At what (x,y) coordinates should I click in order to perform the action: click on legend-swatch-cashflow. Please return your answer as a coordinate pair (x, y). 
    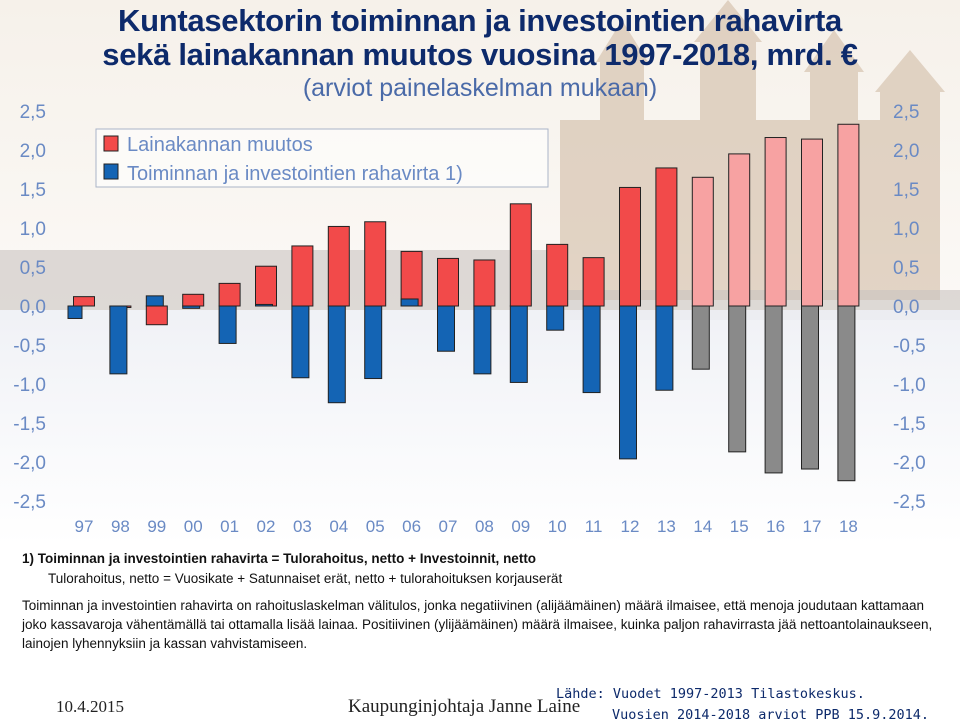
    Looking at the image, I should click on (111, 171).